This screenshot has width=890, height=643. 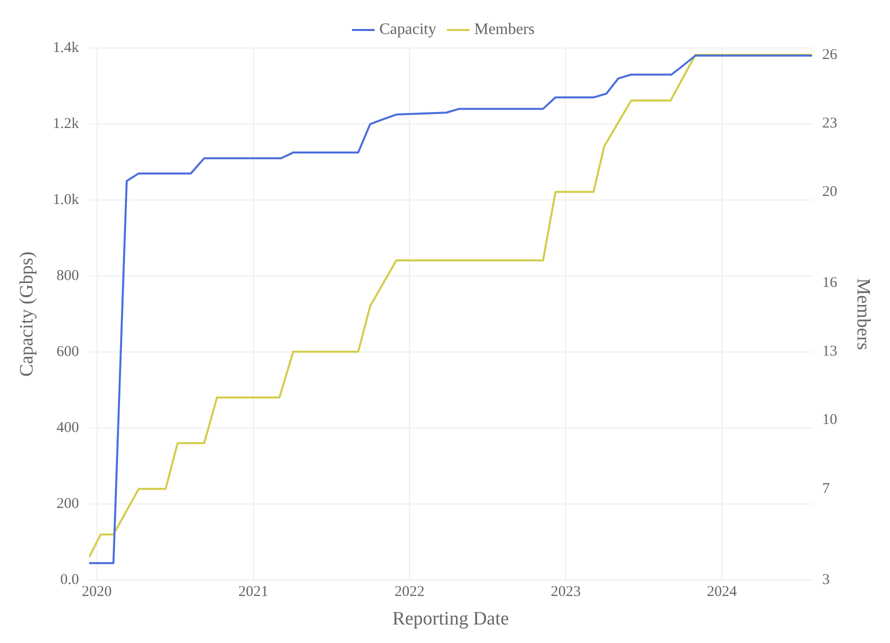 I want to click on y2-tick-label: 26, so click(x=830, y=54).